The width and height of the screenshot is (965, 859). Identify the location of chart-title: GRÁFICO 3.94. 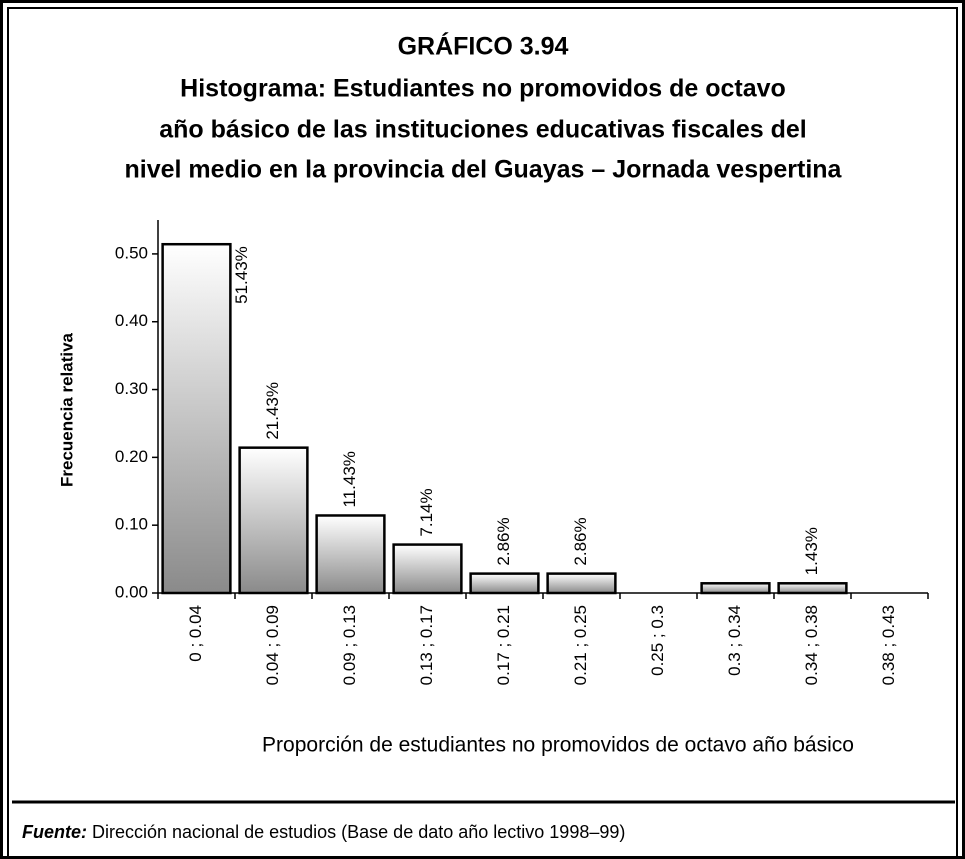
(483, 46).